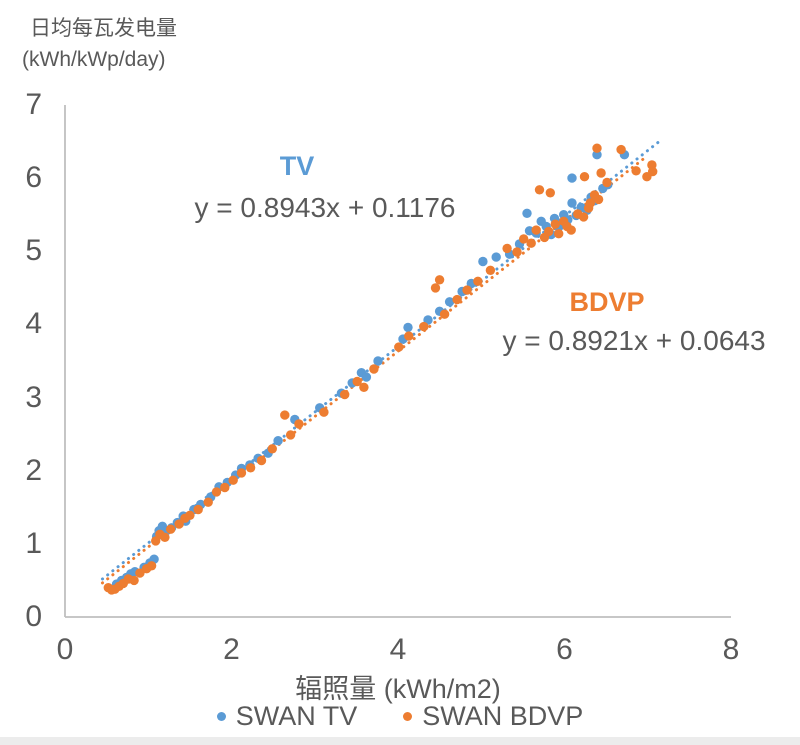 The image size is (800, 745). Describe the element at coordinates (221, 716) in the screenshot. I see `swan-tv-marker-icon` at that location.